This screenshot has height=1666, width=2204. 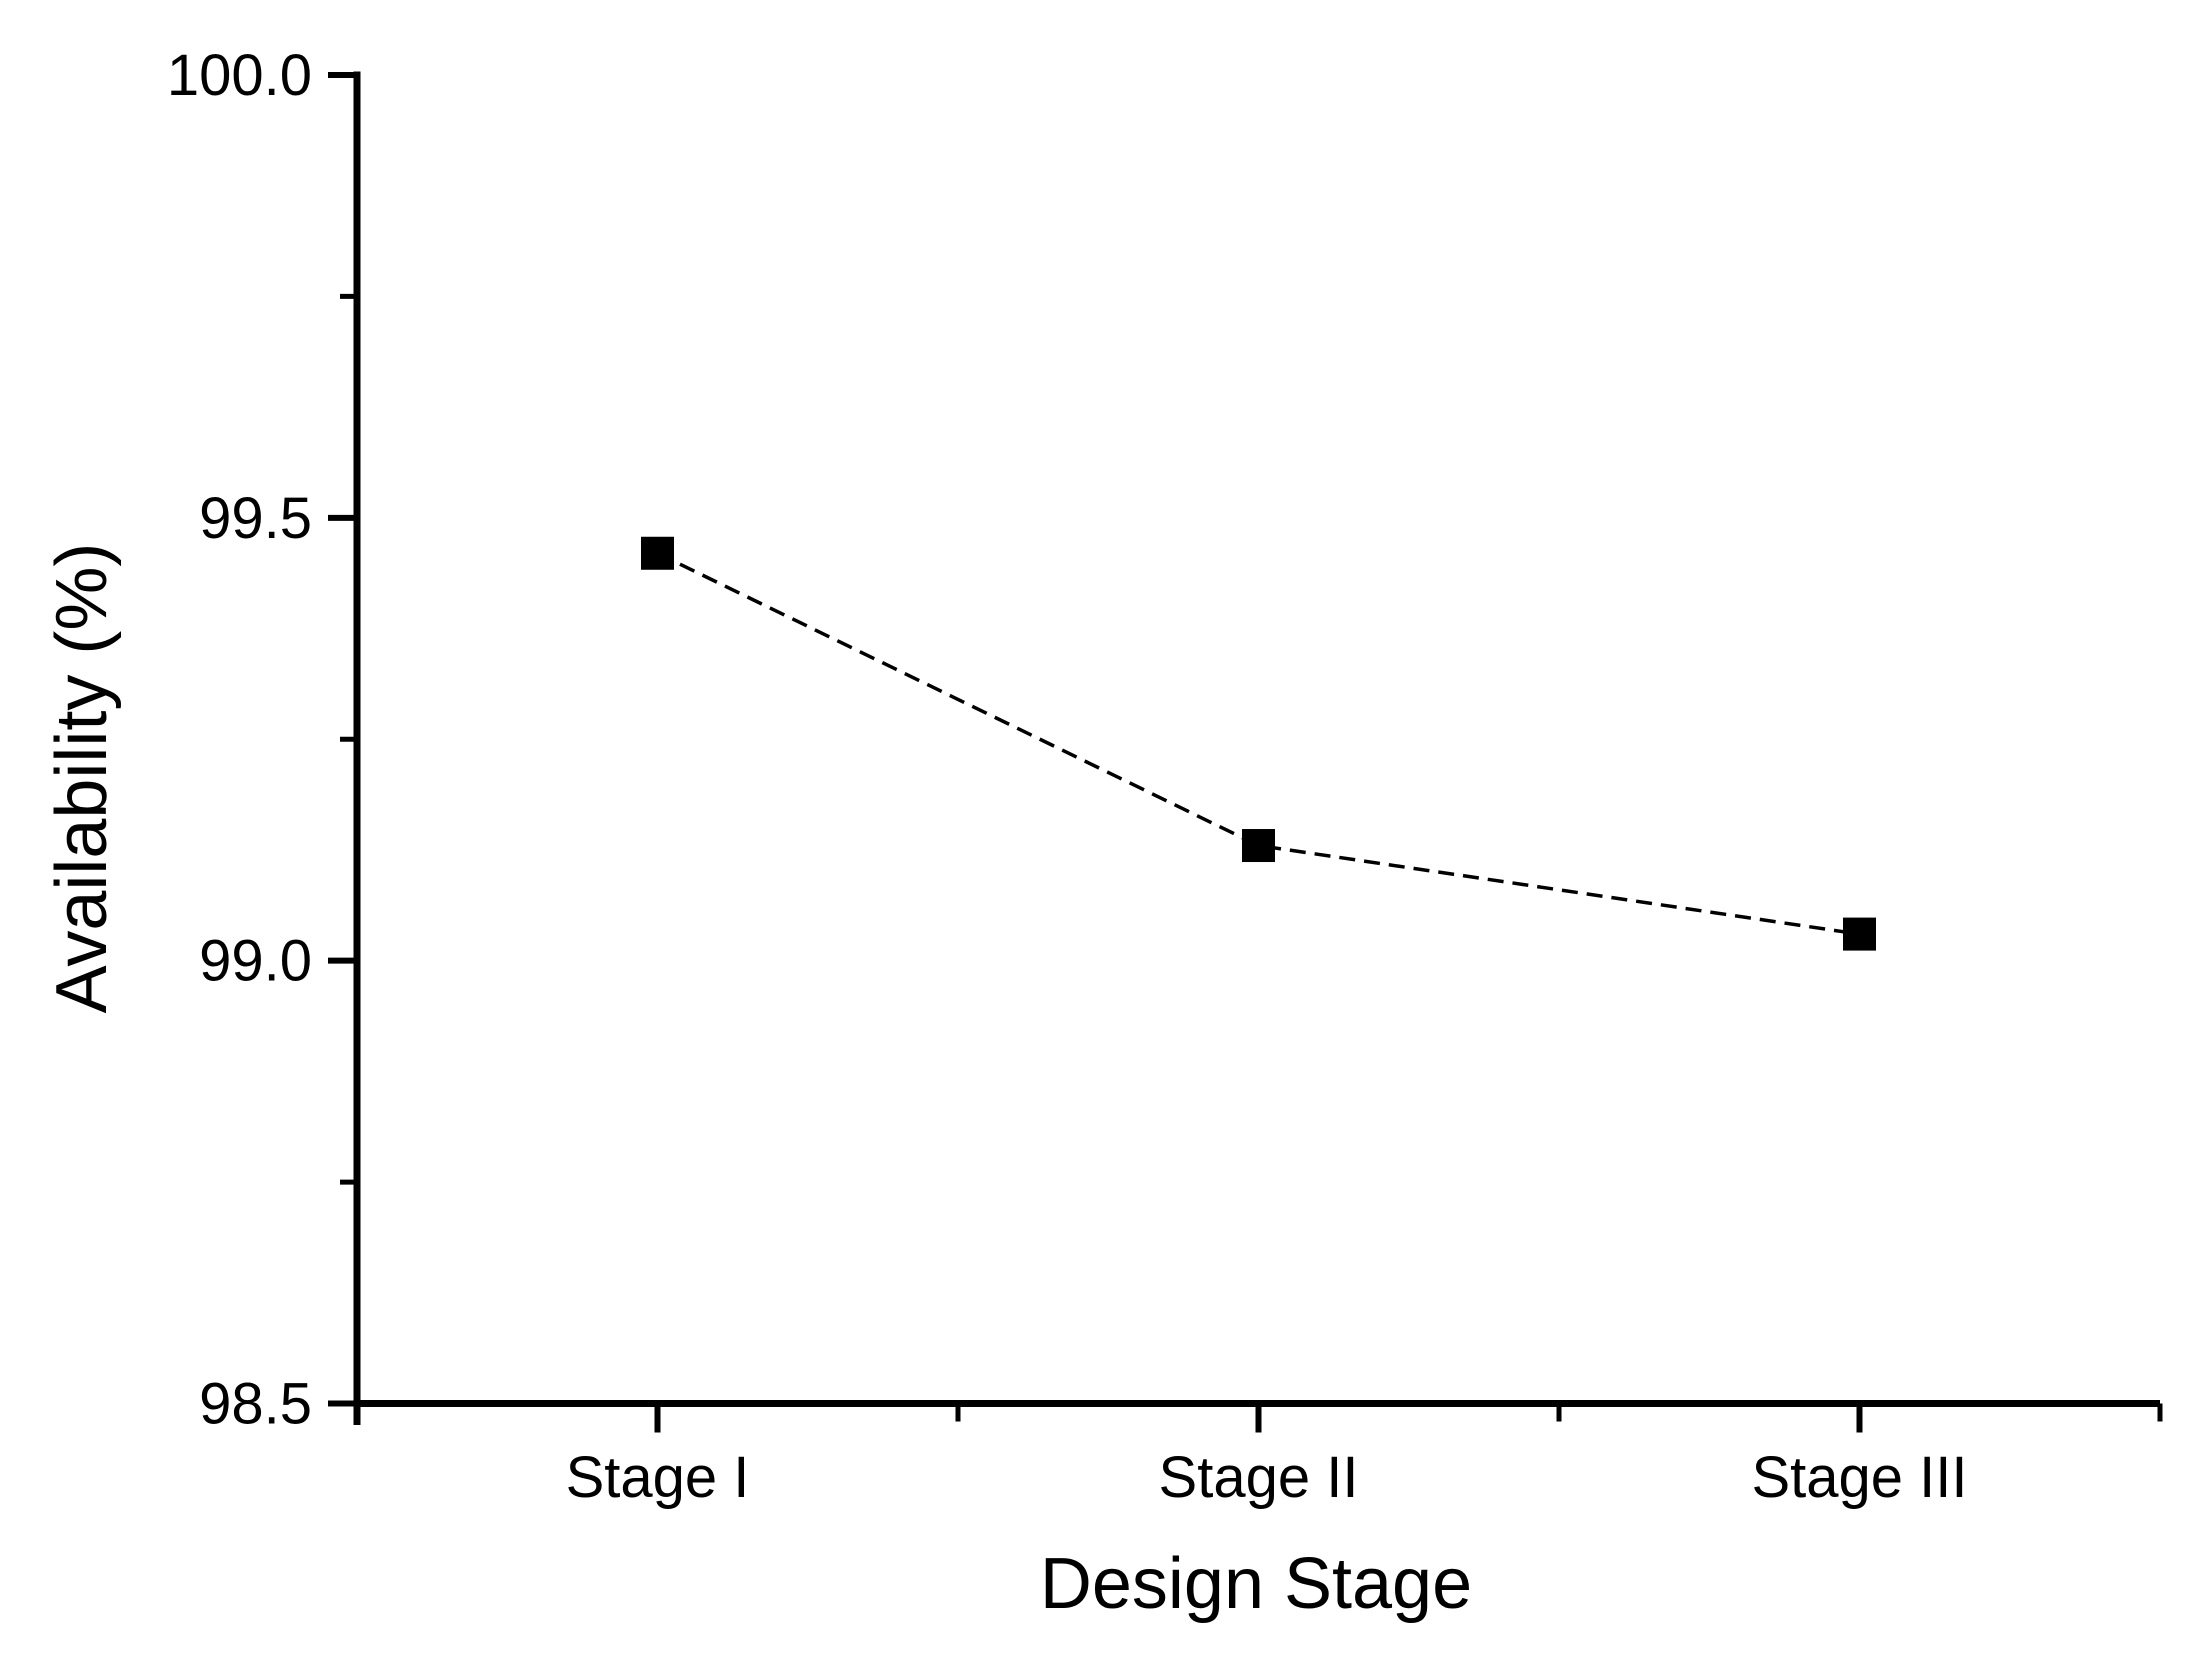 I want to click on data-point-marker-stage-ii, so click(x=1258, y=846).